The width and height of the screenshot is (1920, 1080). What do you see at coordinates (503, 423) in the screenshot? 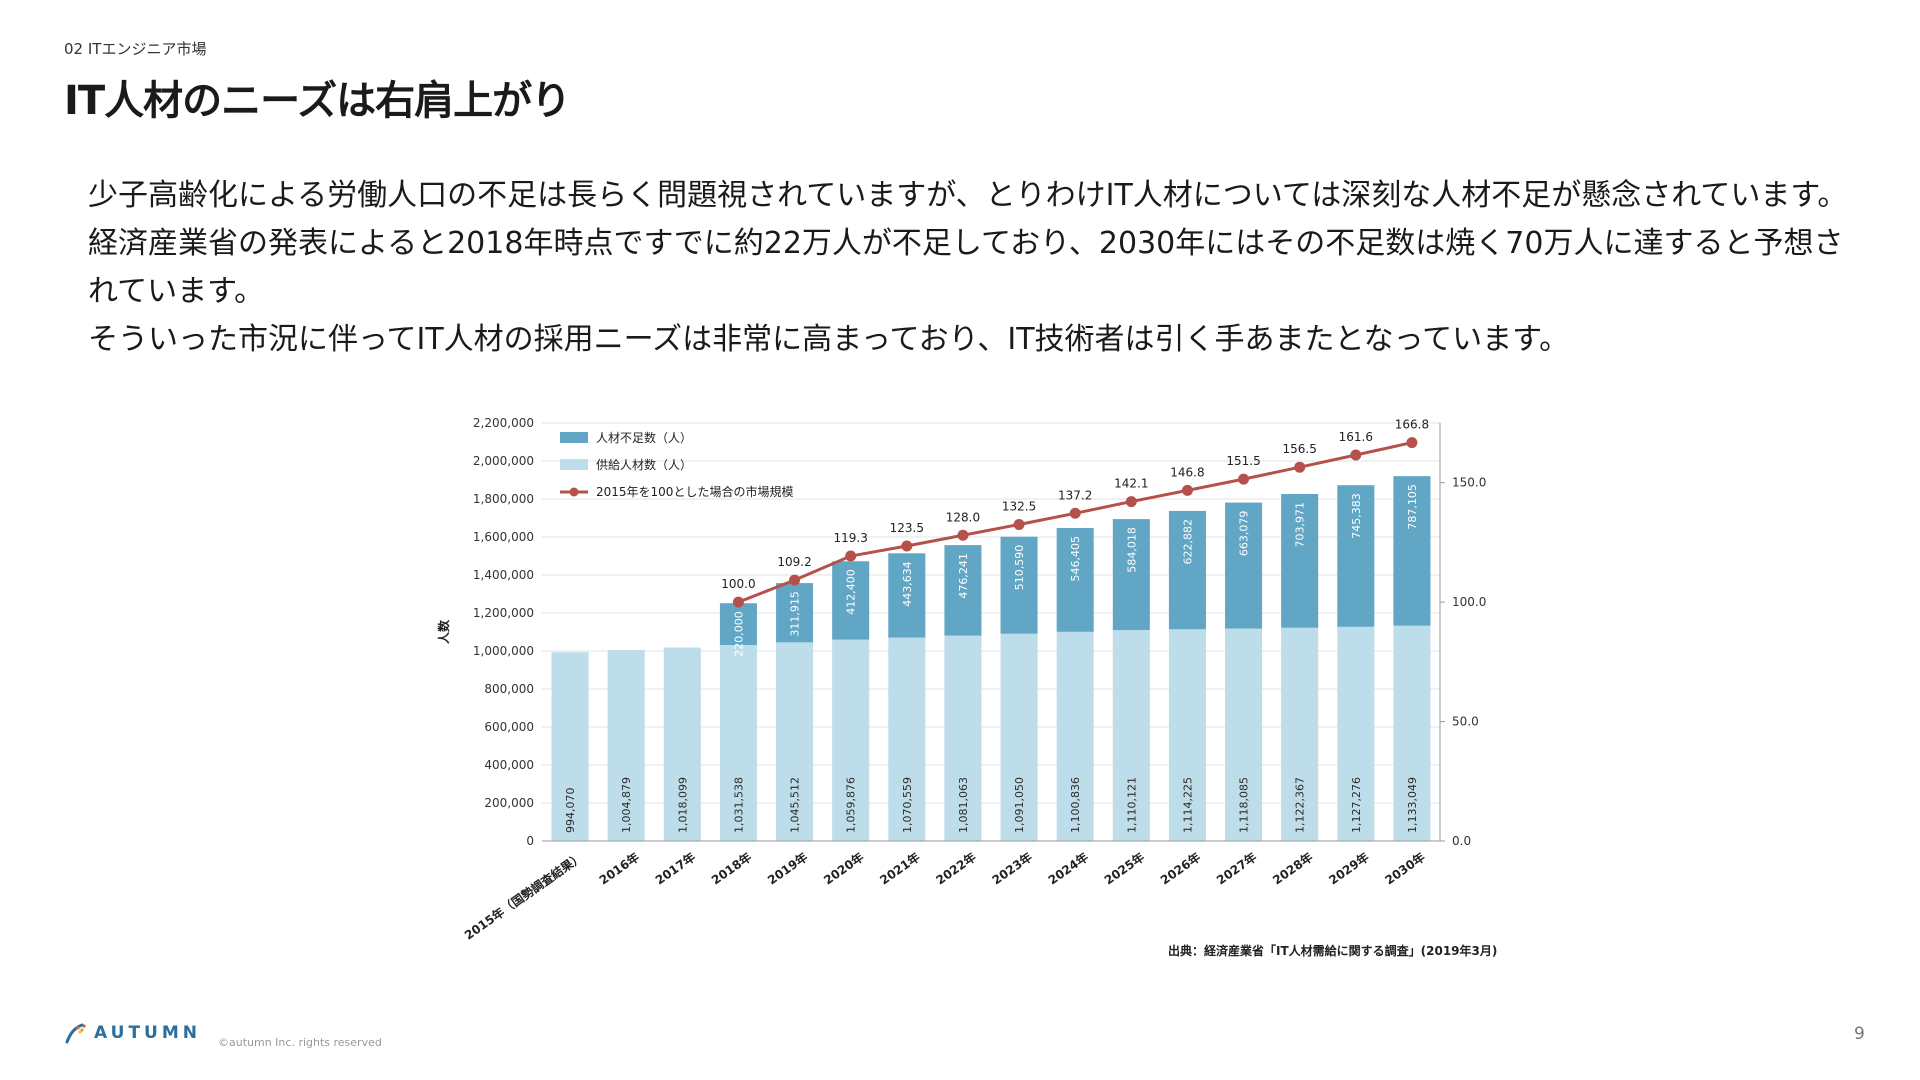
I see `y-tick-label: 2,200,000` at bounding box center [503, 423].